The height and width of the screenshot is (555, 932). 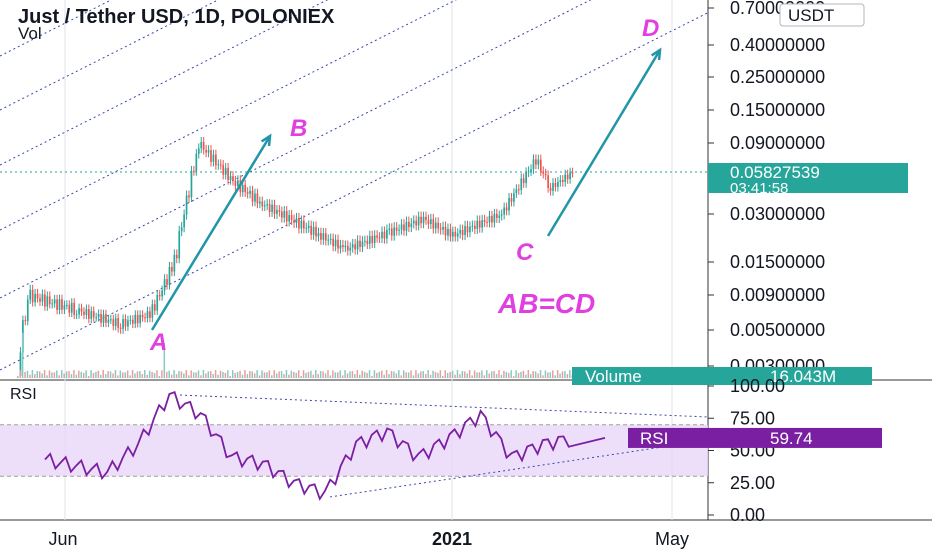 I want to click on label-b: B, so click(x=298, y=128).